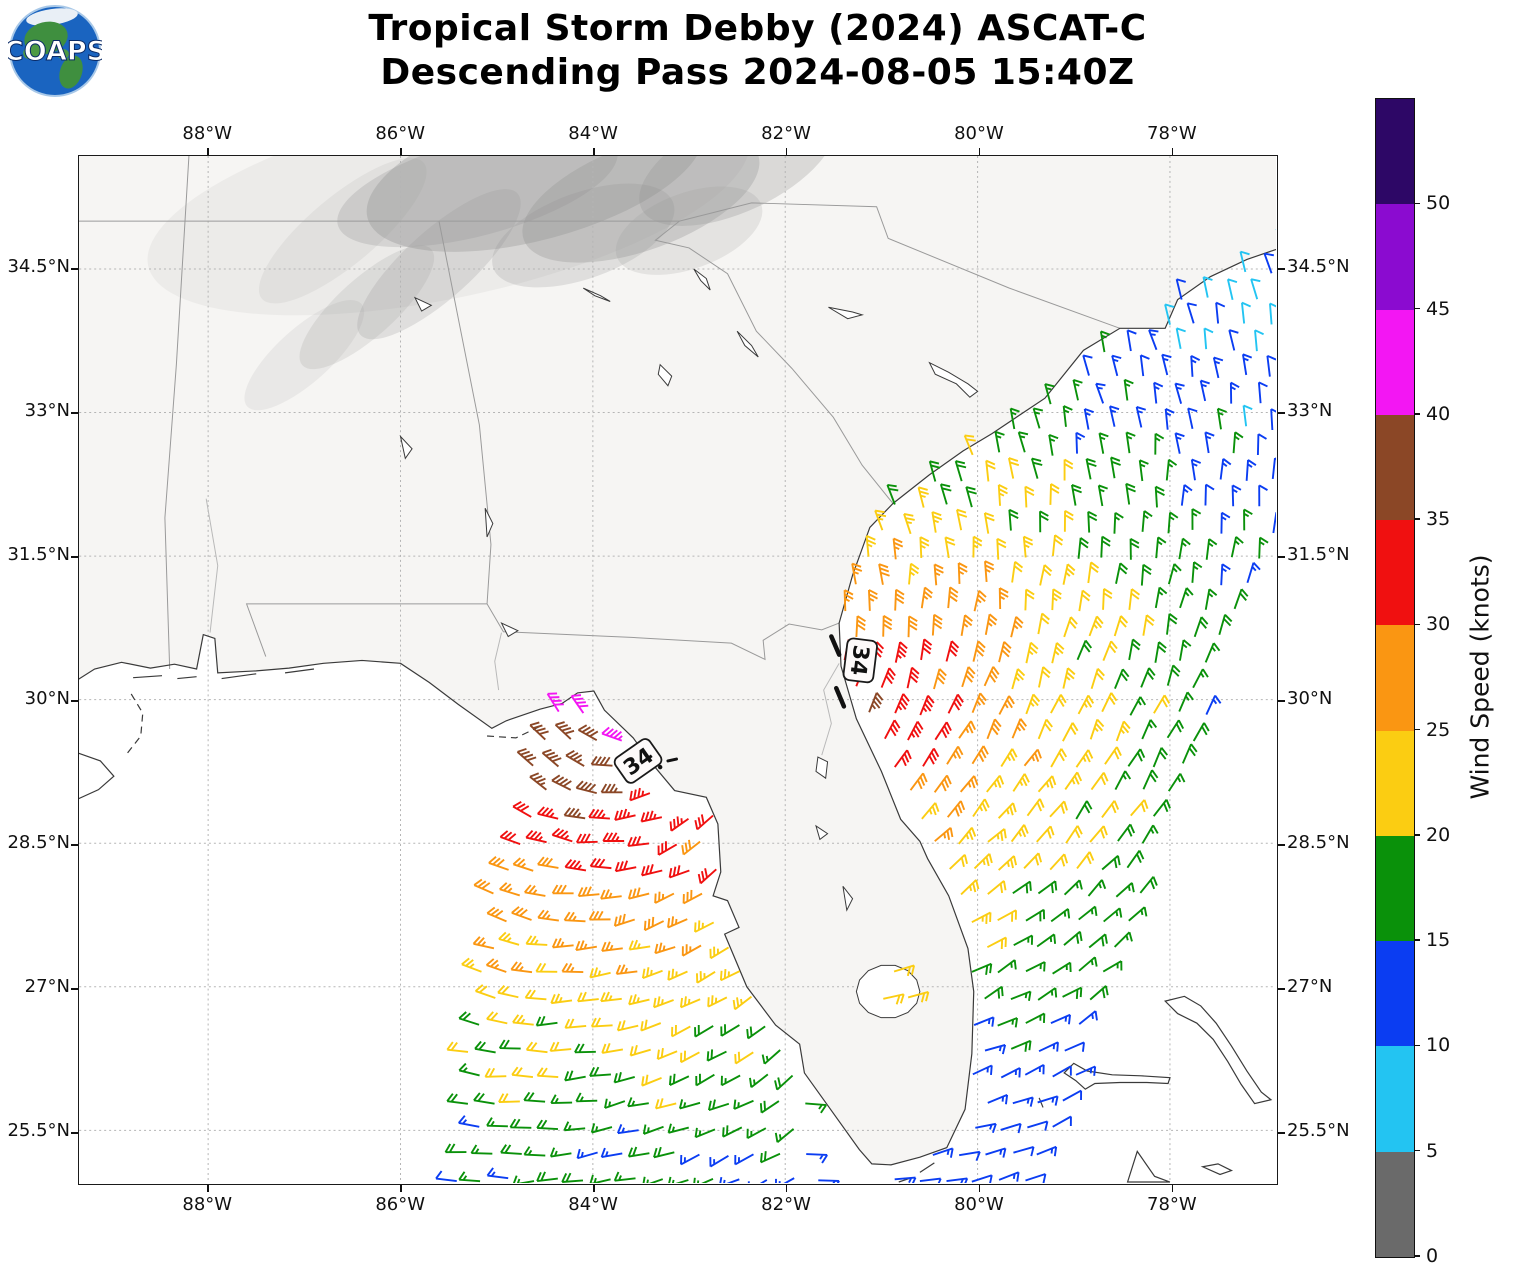 The width and height of the screenshot is (1513, 1267). Describe the element at coordinates (593, 1204) in the screenshot. I see `x-axis-label-bottom: 84°W` at that location.